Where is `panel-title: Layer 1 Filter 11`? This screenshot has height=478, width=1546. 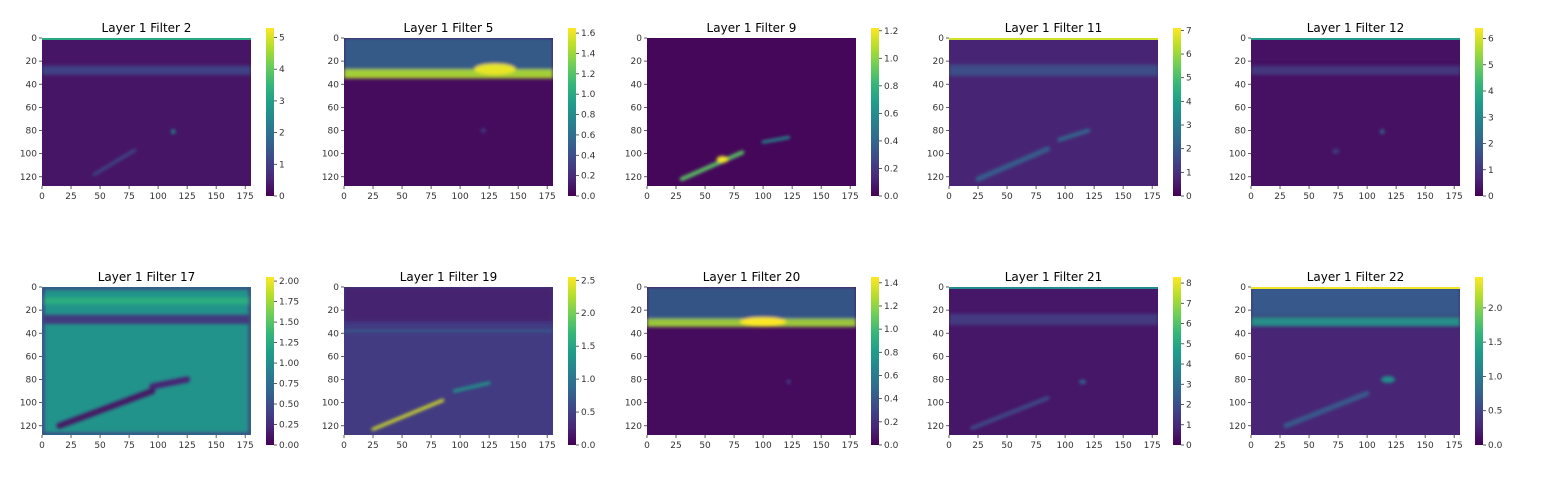 panel-title: Layer 1 Filter 11 is located at coordinates (1054, 28).